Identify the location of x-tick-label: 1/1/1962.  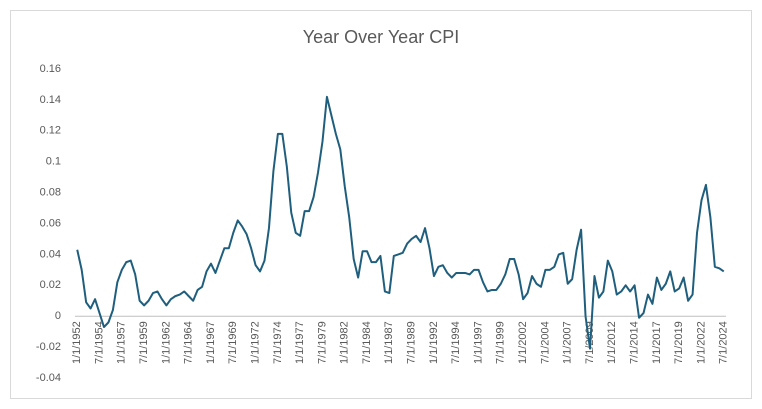
(166, 342).